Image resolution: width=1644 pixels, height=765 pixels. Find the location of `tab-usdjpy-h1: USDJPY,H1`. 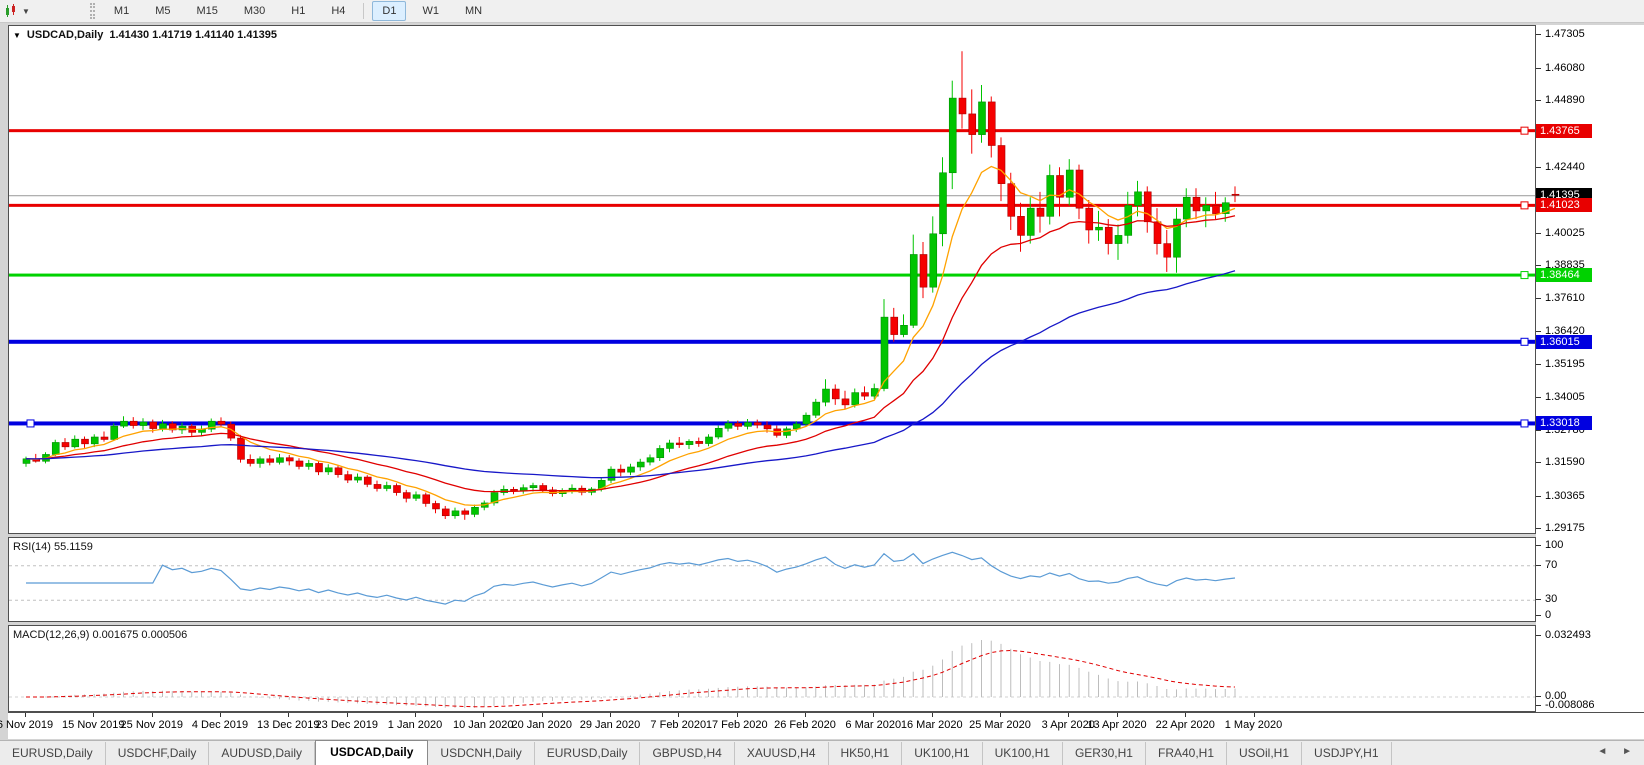

tab-usdjpy-h1: USDJPY,H1 is located at coordinates (1347, 753).